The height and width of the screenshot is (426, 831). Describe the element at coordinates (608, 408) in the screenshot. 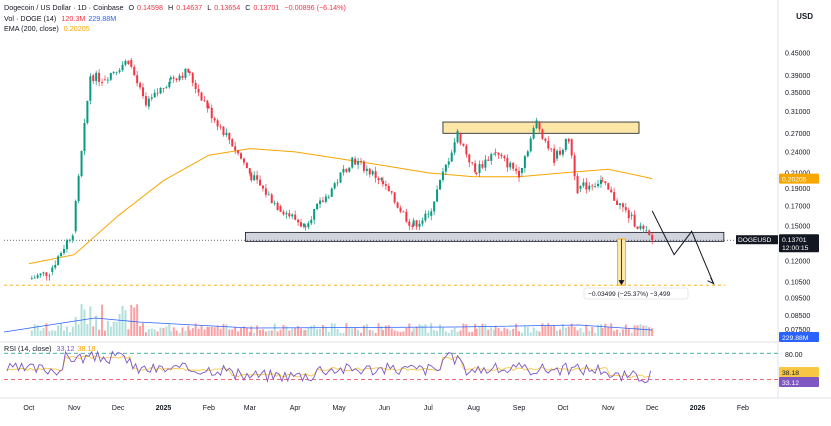

I see `x-tick-label-13: Nov` at that location.